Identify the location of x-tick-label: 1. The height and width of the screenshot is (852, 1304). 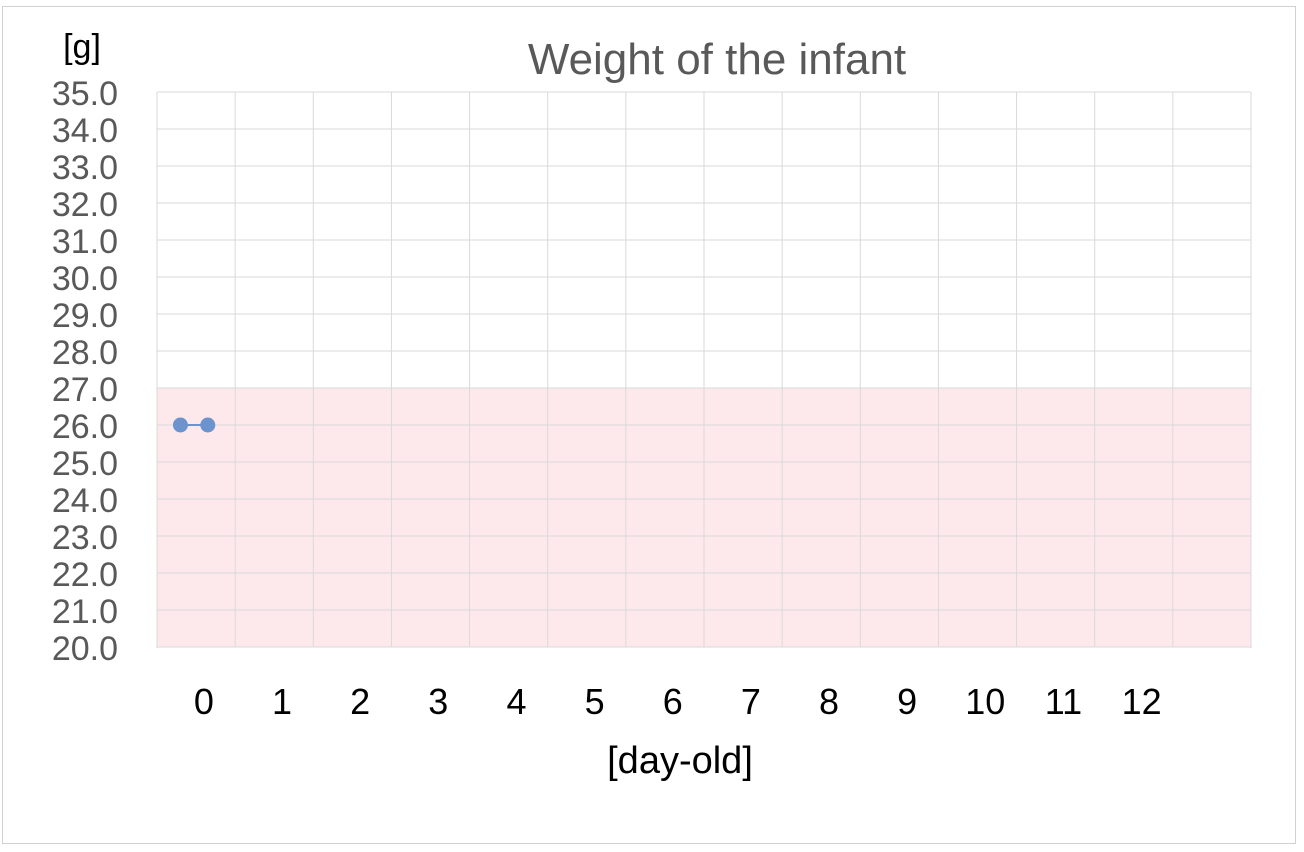
(282, 701).